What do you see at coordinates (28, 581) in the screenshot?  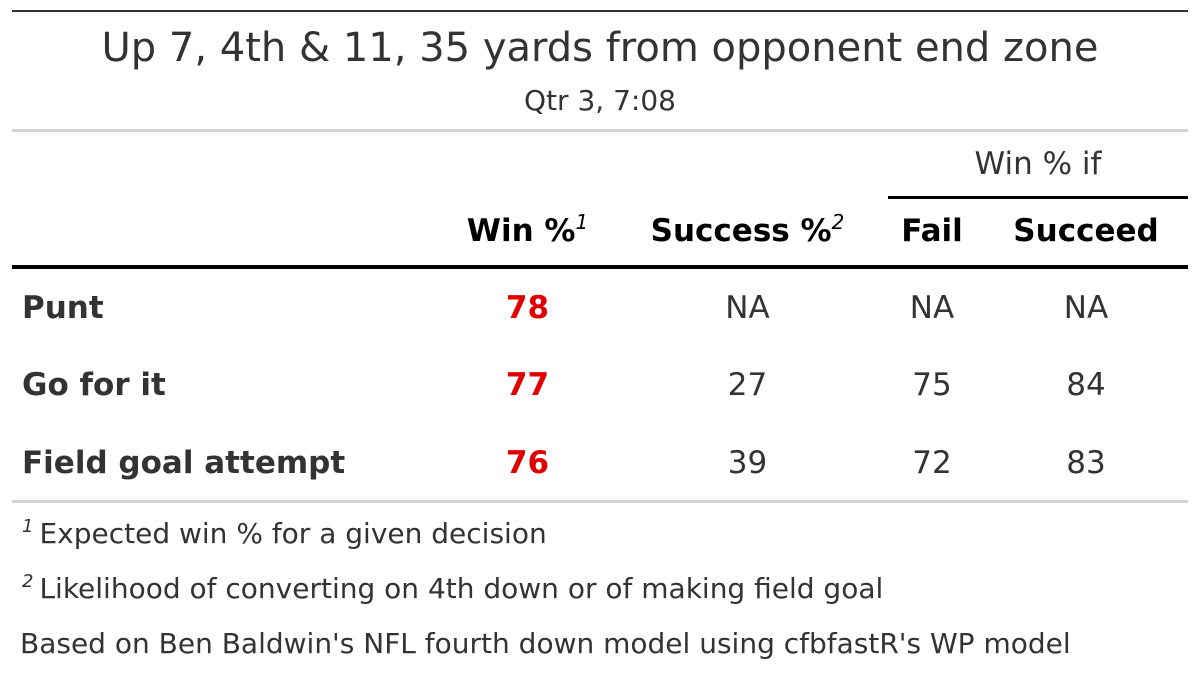 I see `footnote-2-mark: 2` at bounding box center [28, 581].